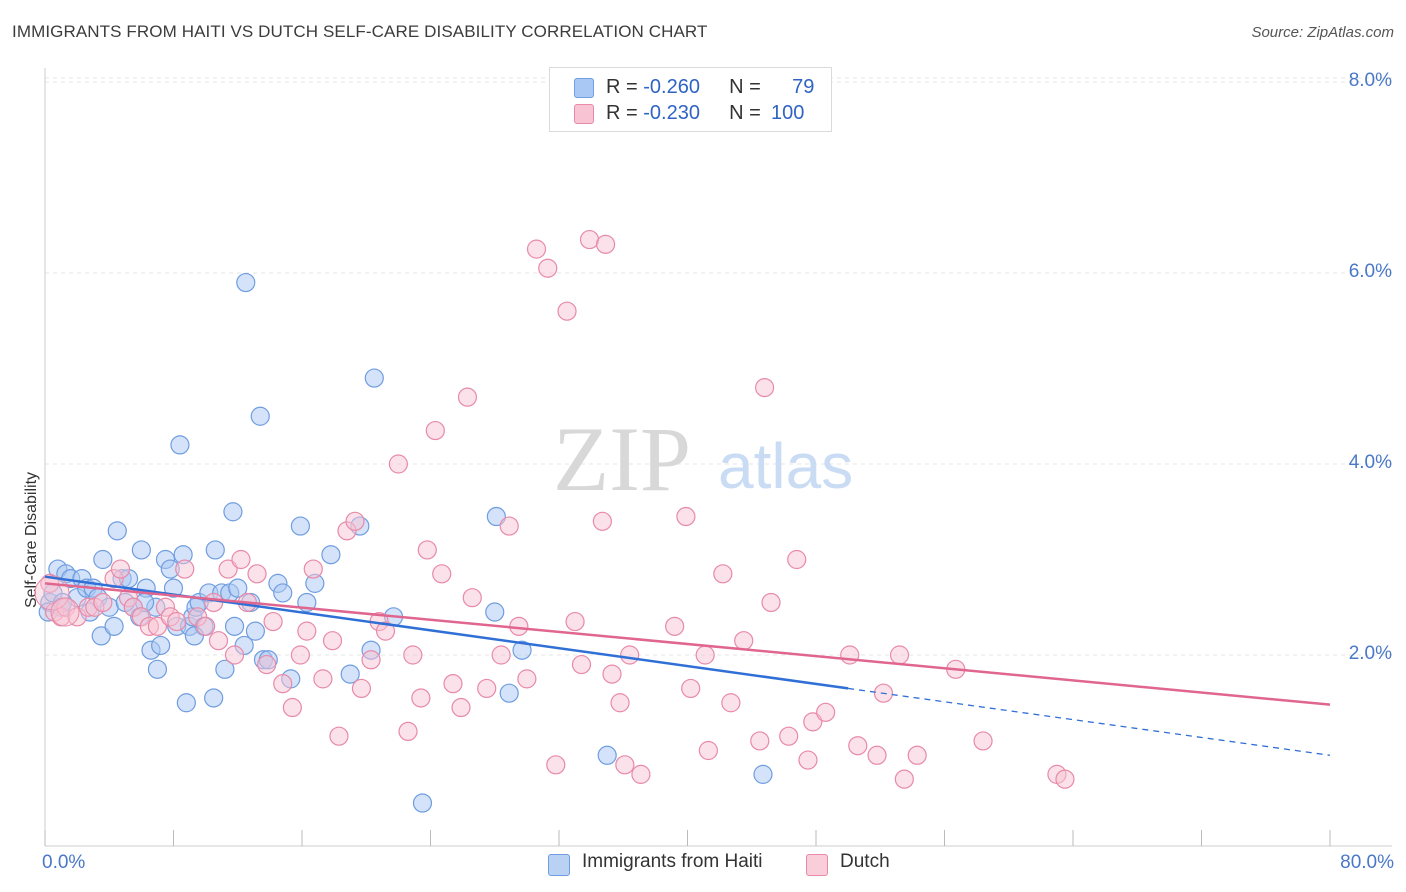 Image resolution: width=1406 pixels, height=892 pixels. Describe the element at coordinates (559, 865) in the screenshot. I see `legend-swatch-haiti` at that location.